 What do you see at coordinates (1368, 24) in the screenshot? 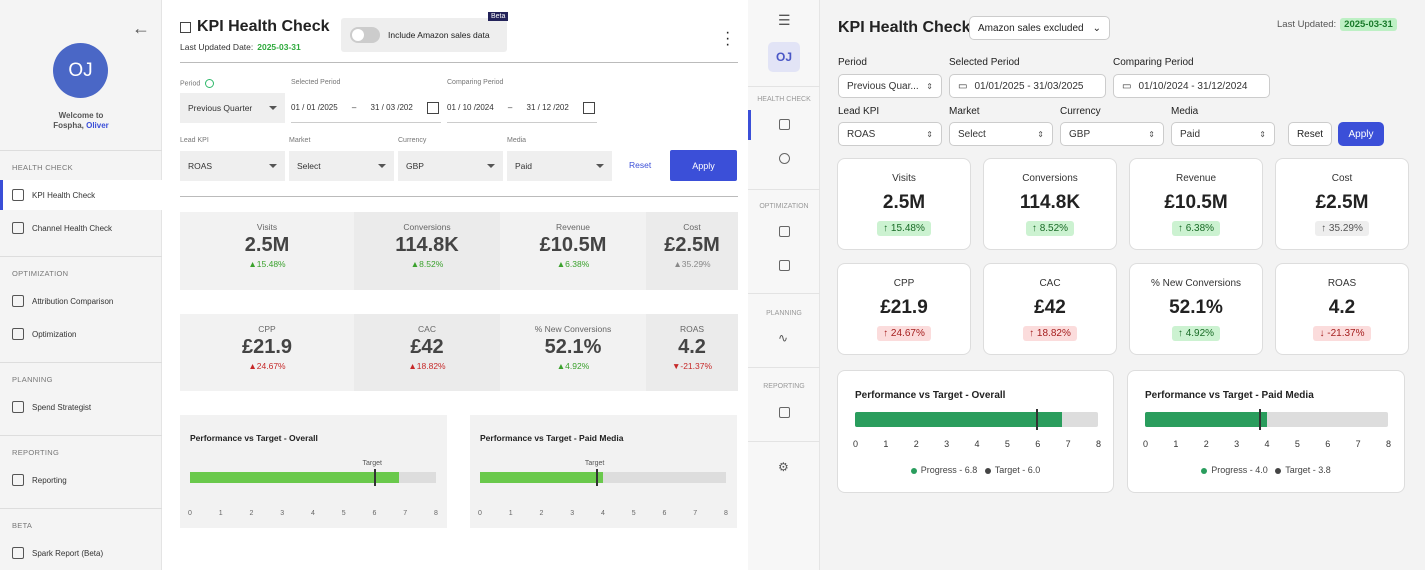
I see `last-updated-badge: 2025-03-31` at bounding box center [1368, 24].